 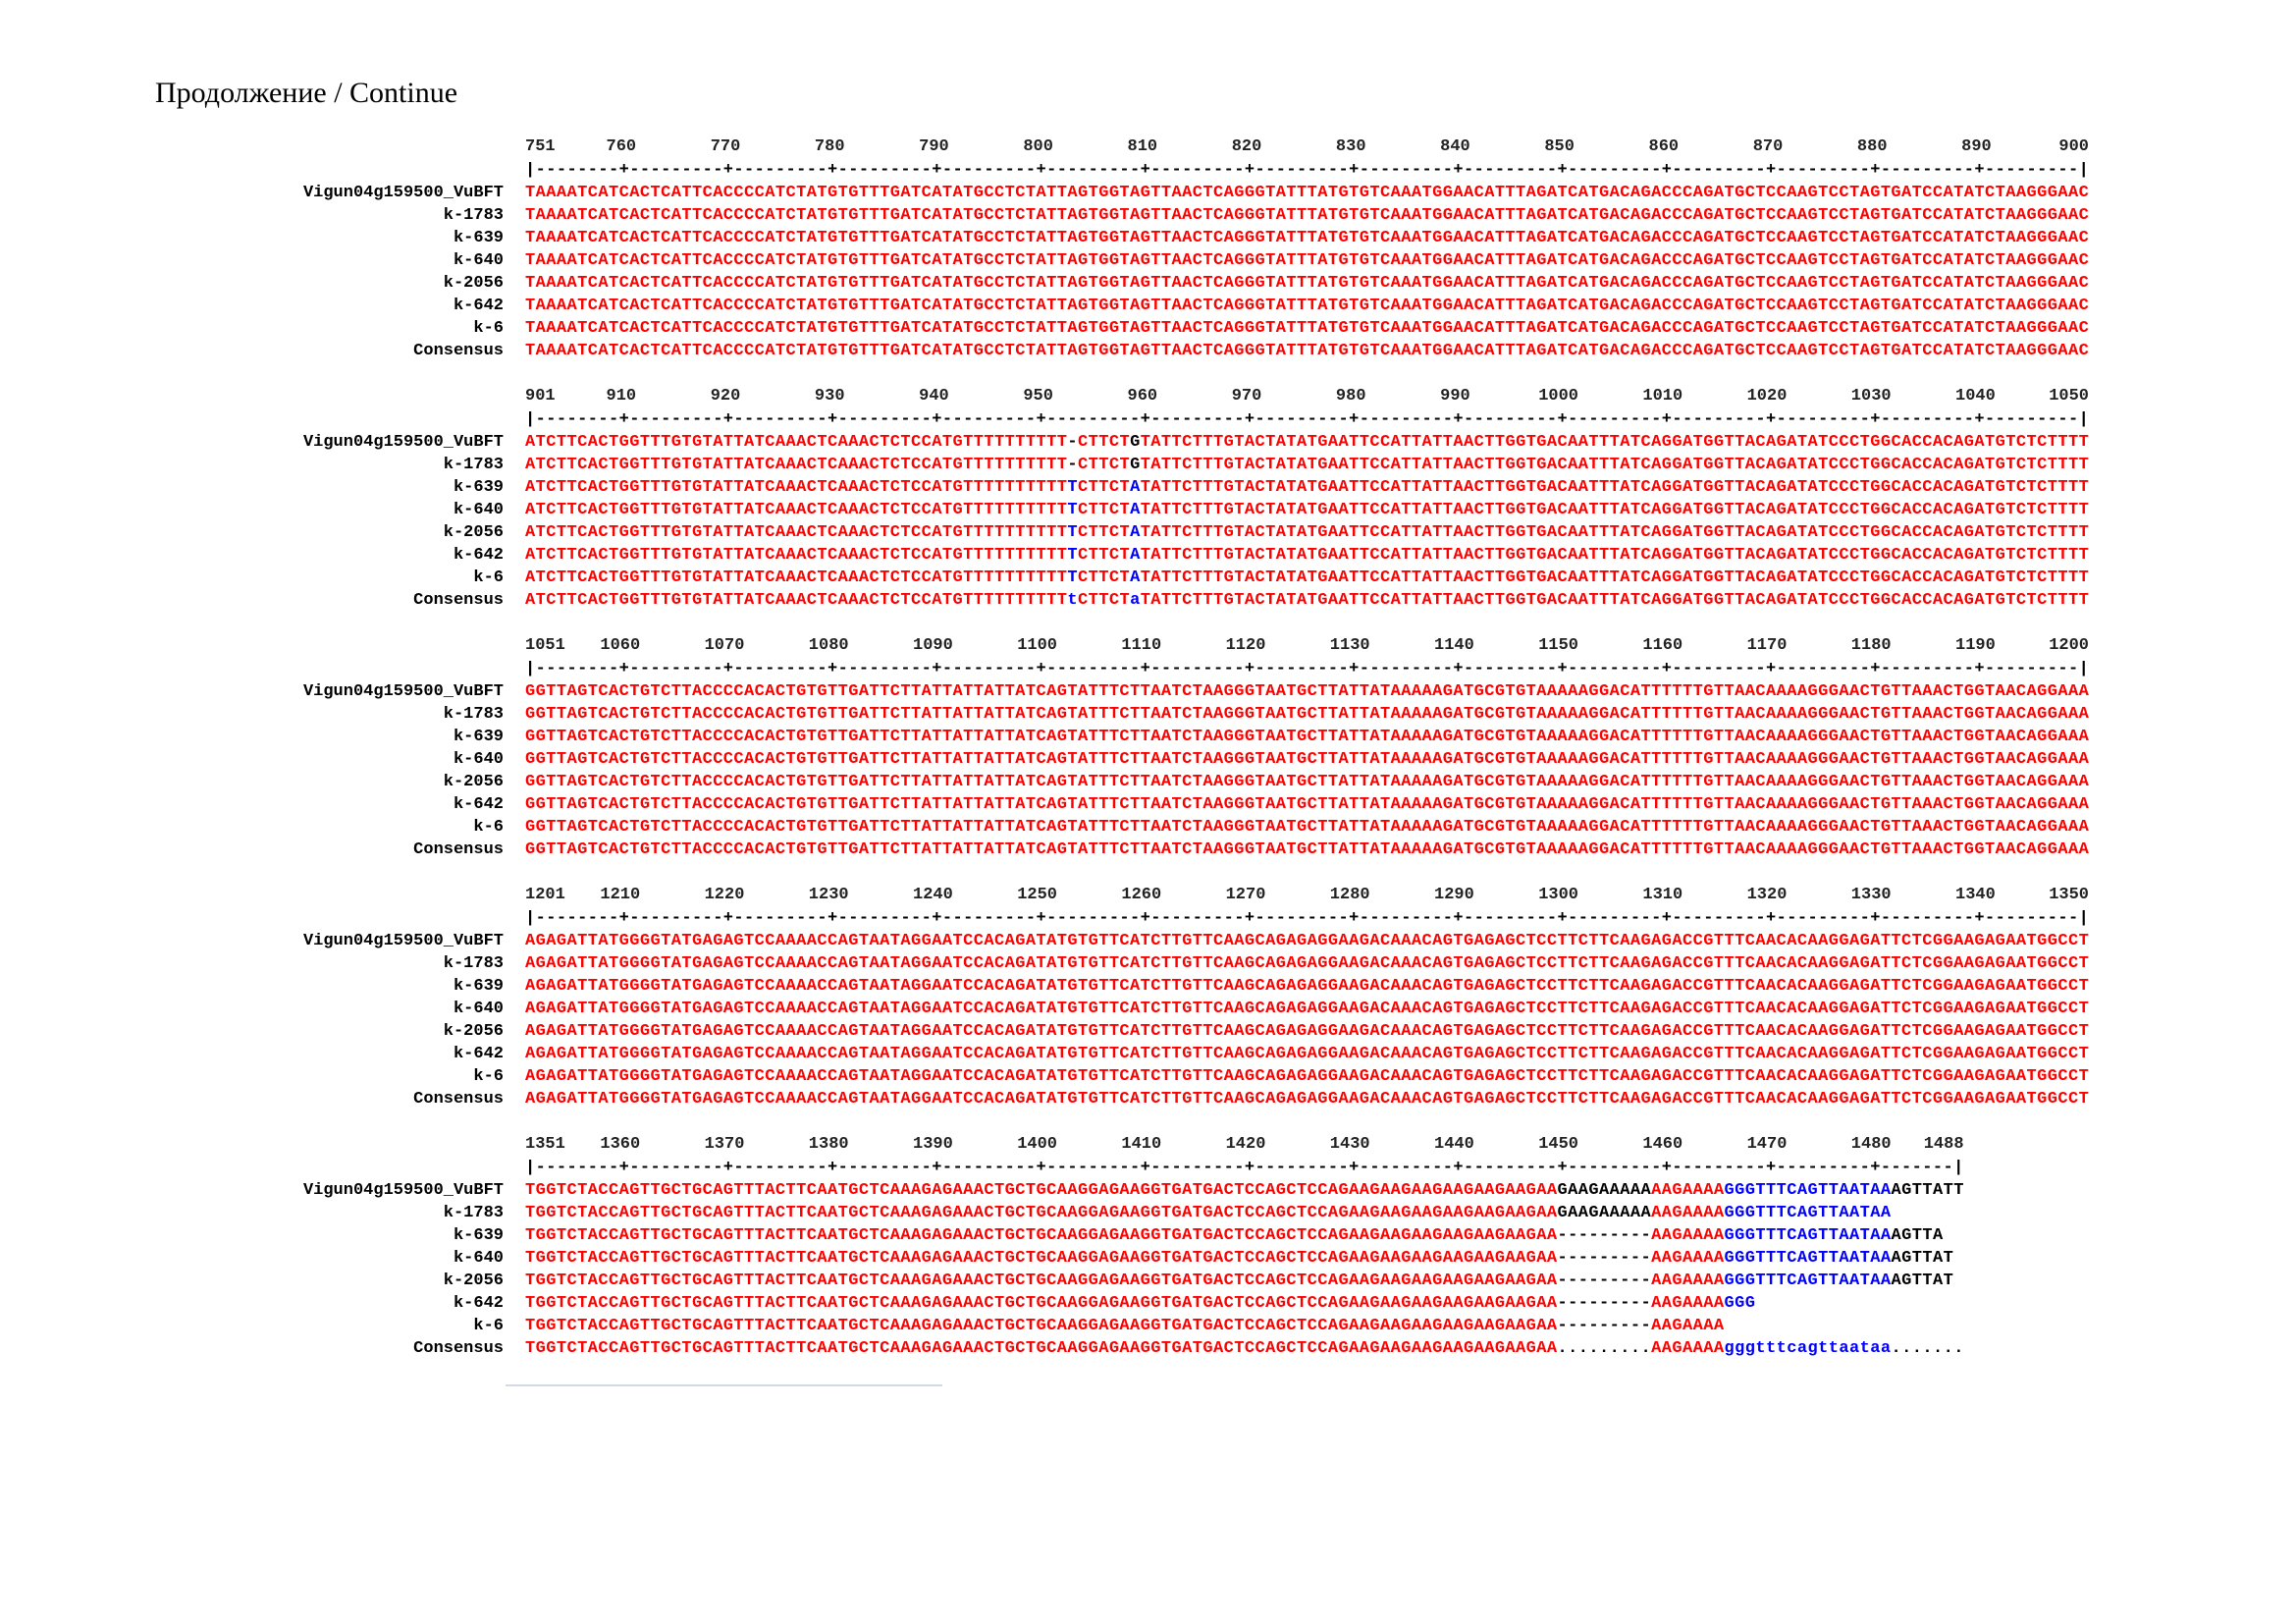 What do you see at coordinates (540, 396) in the screenshot?
I see `position-label: 901` at bounding box center [540, 396].